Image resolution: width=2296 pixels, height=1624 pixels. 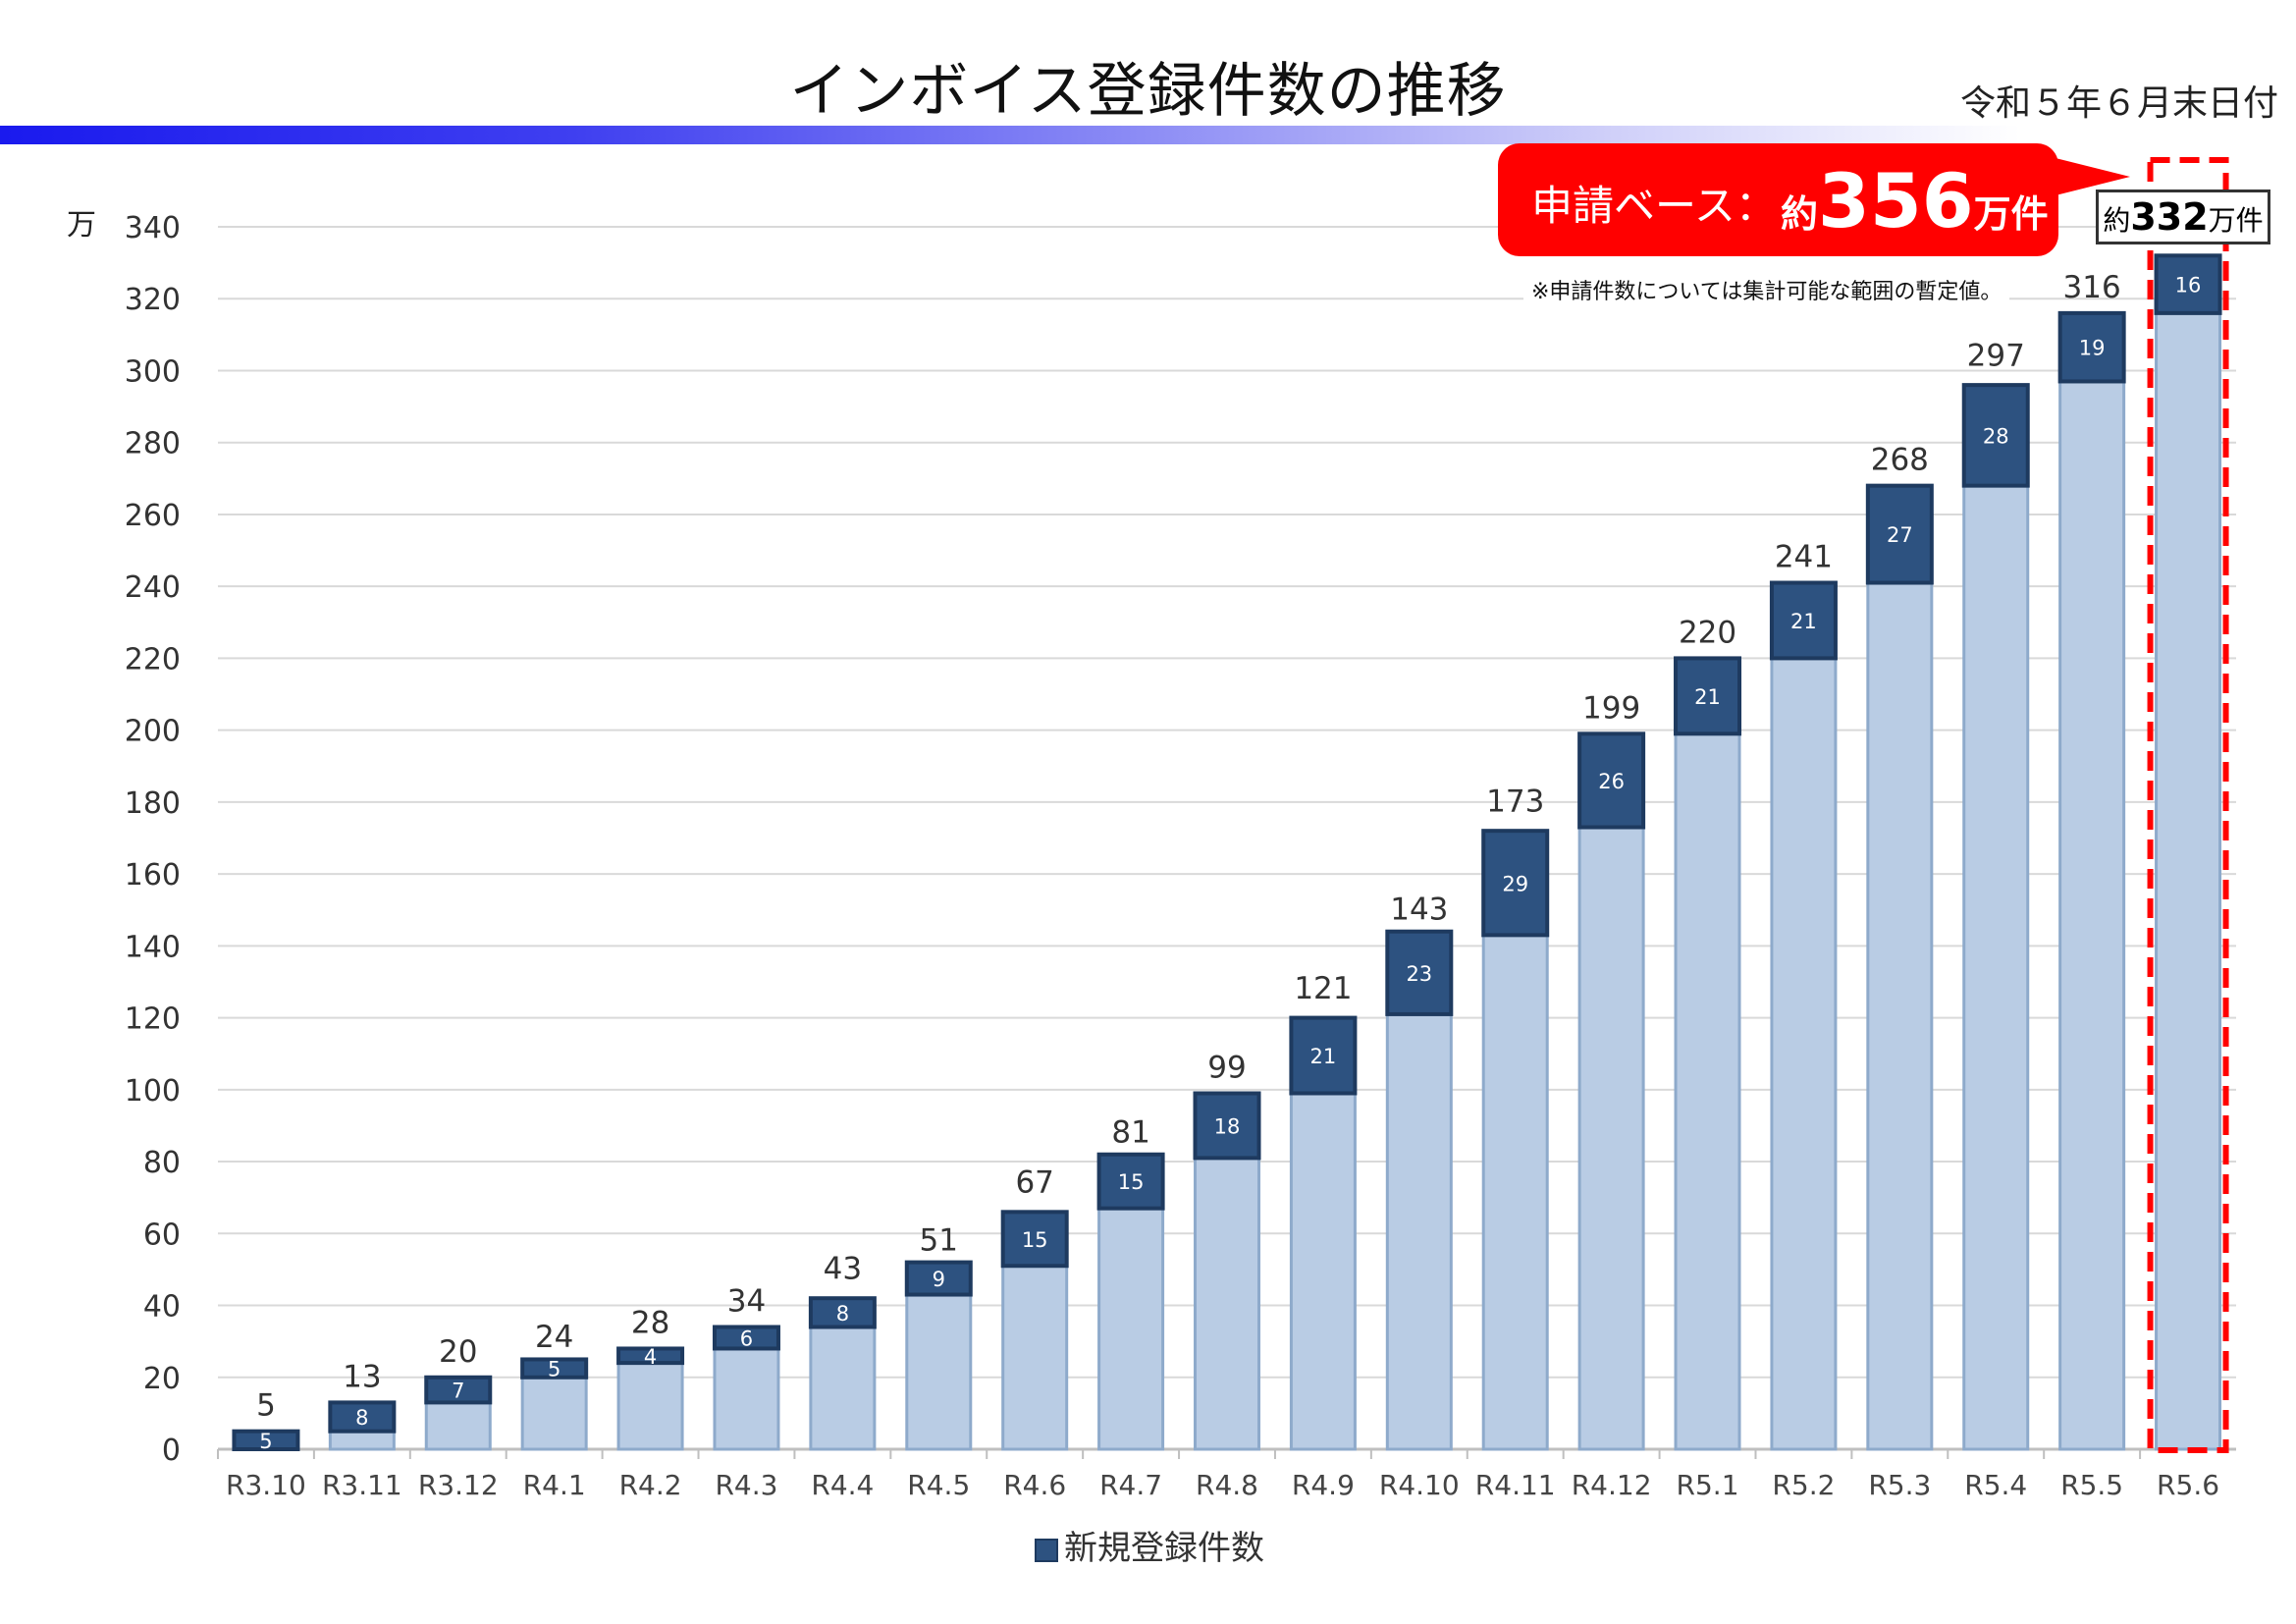 What do you see at coordinates (362, 1376) in the screenshot?
I see `bar-total-label: 13` at bounding box center [362, 1376].